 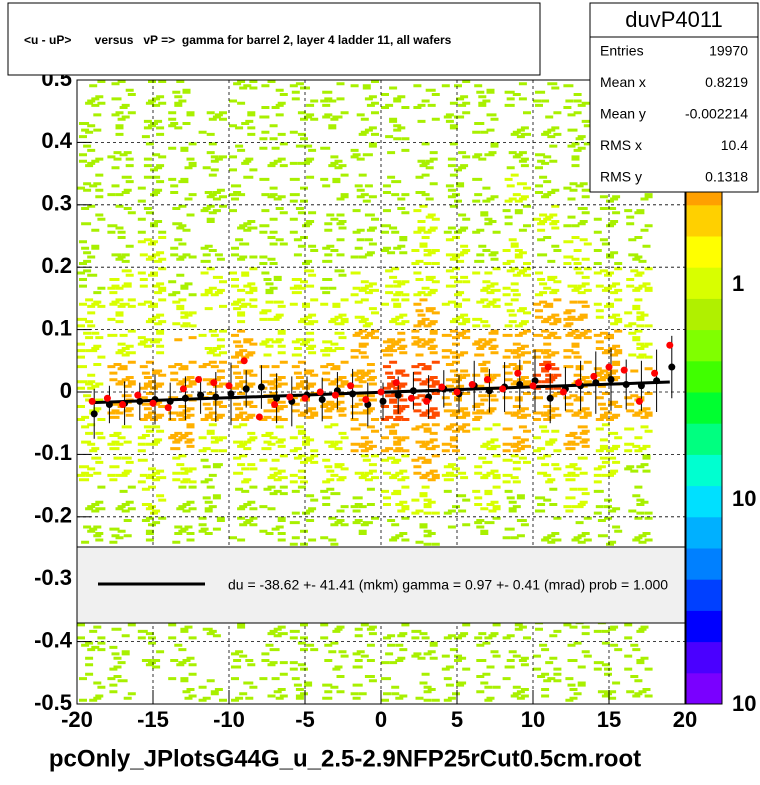 What do you see at coordinates (716, 114) in the screenshot?
I see `stats-value: -0.002214` at bounding box center [716, 114].